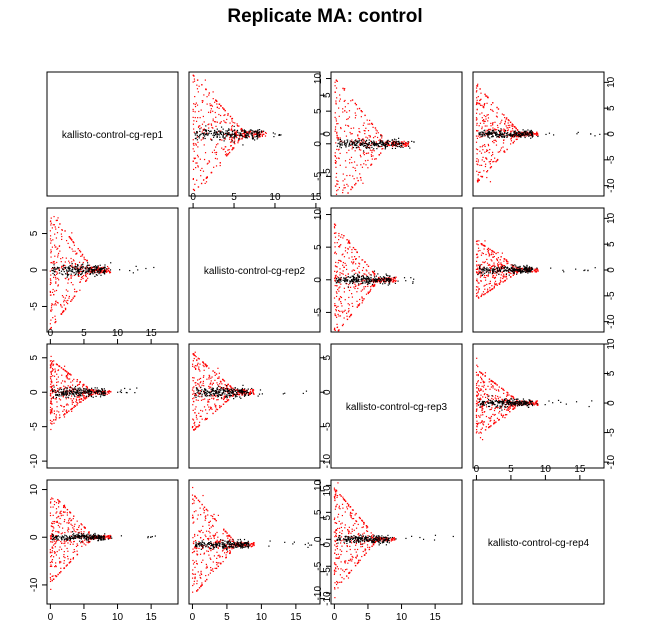  What do you see at coordinates (254, 406) in the screenshot?
I see `panel-frame` at bounding box center [254, 406].